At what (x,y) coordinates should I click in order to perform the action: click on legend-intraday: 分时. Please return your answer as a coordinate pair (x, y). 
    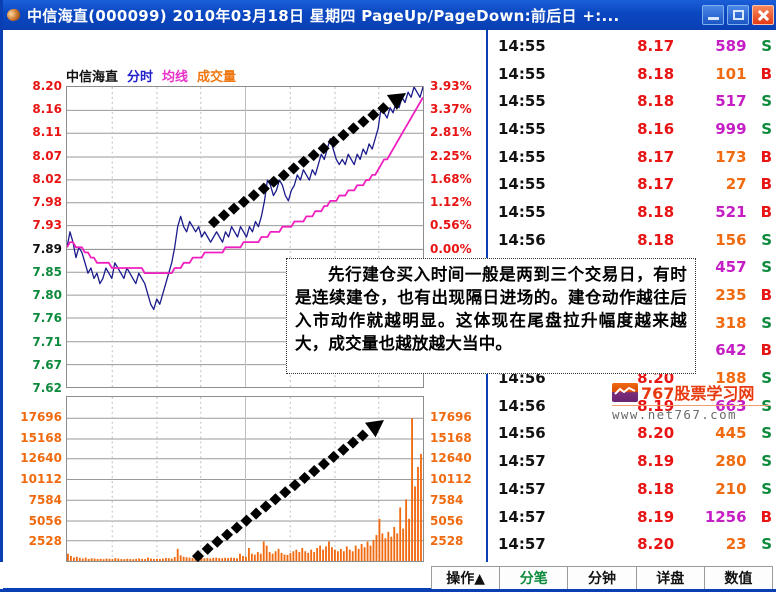
    Looking at the image, I should click on (140, 77).